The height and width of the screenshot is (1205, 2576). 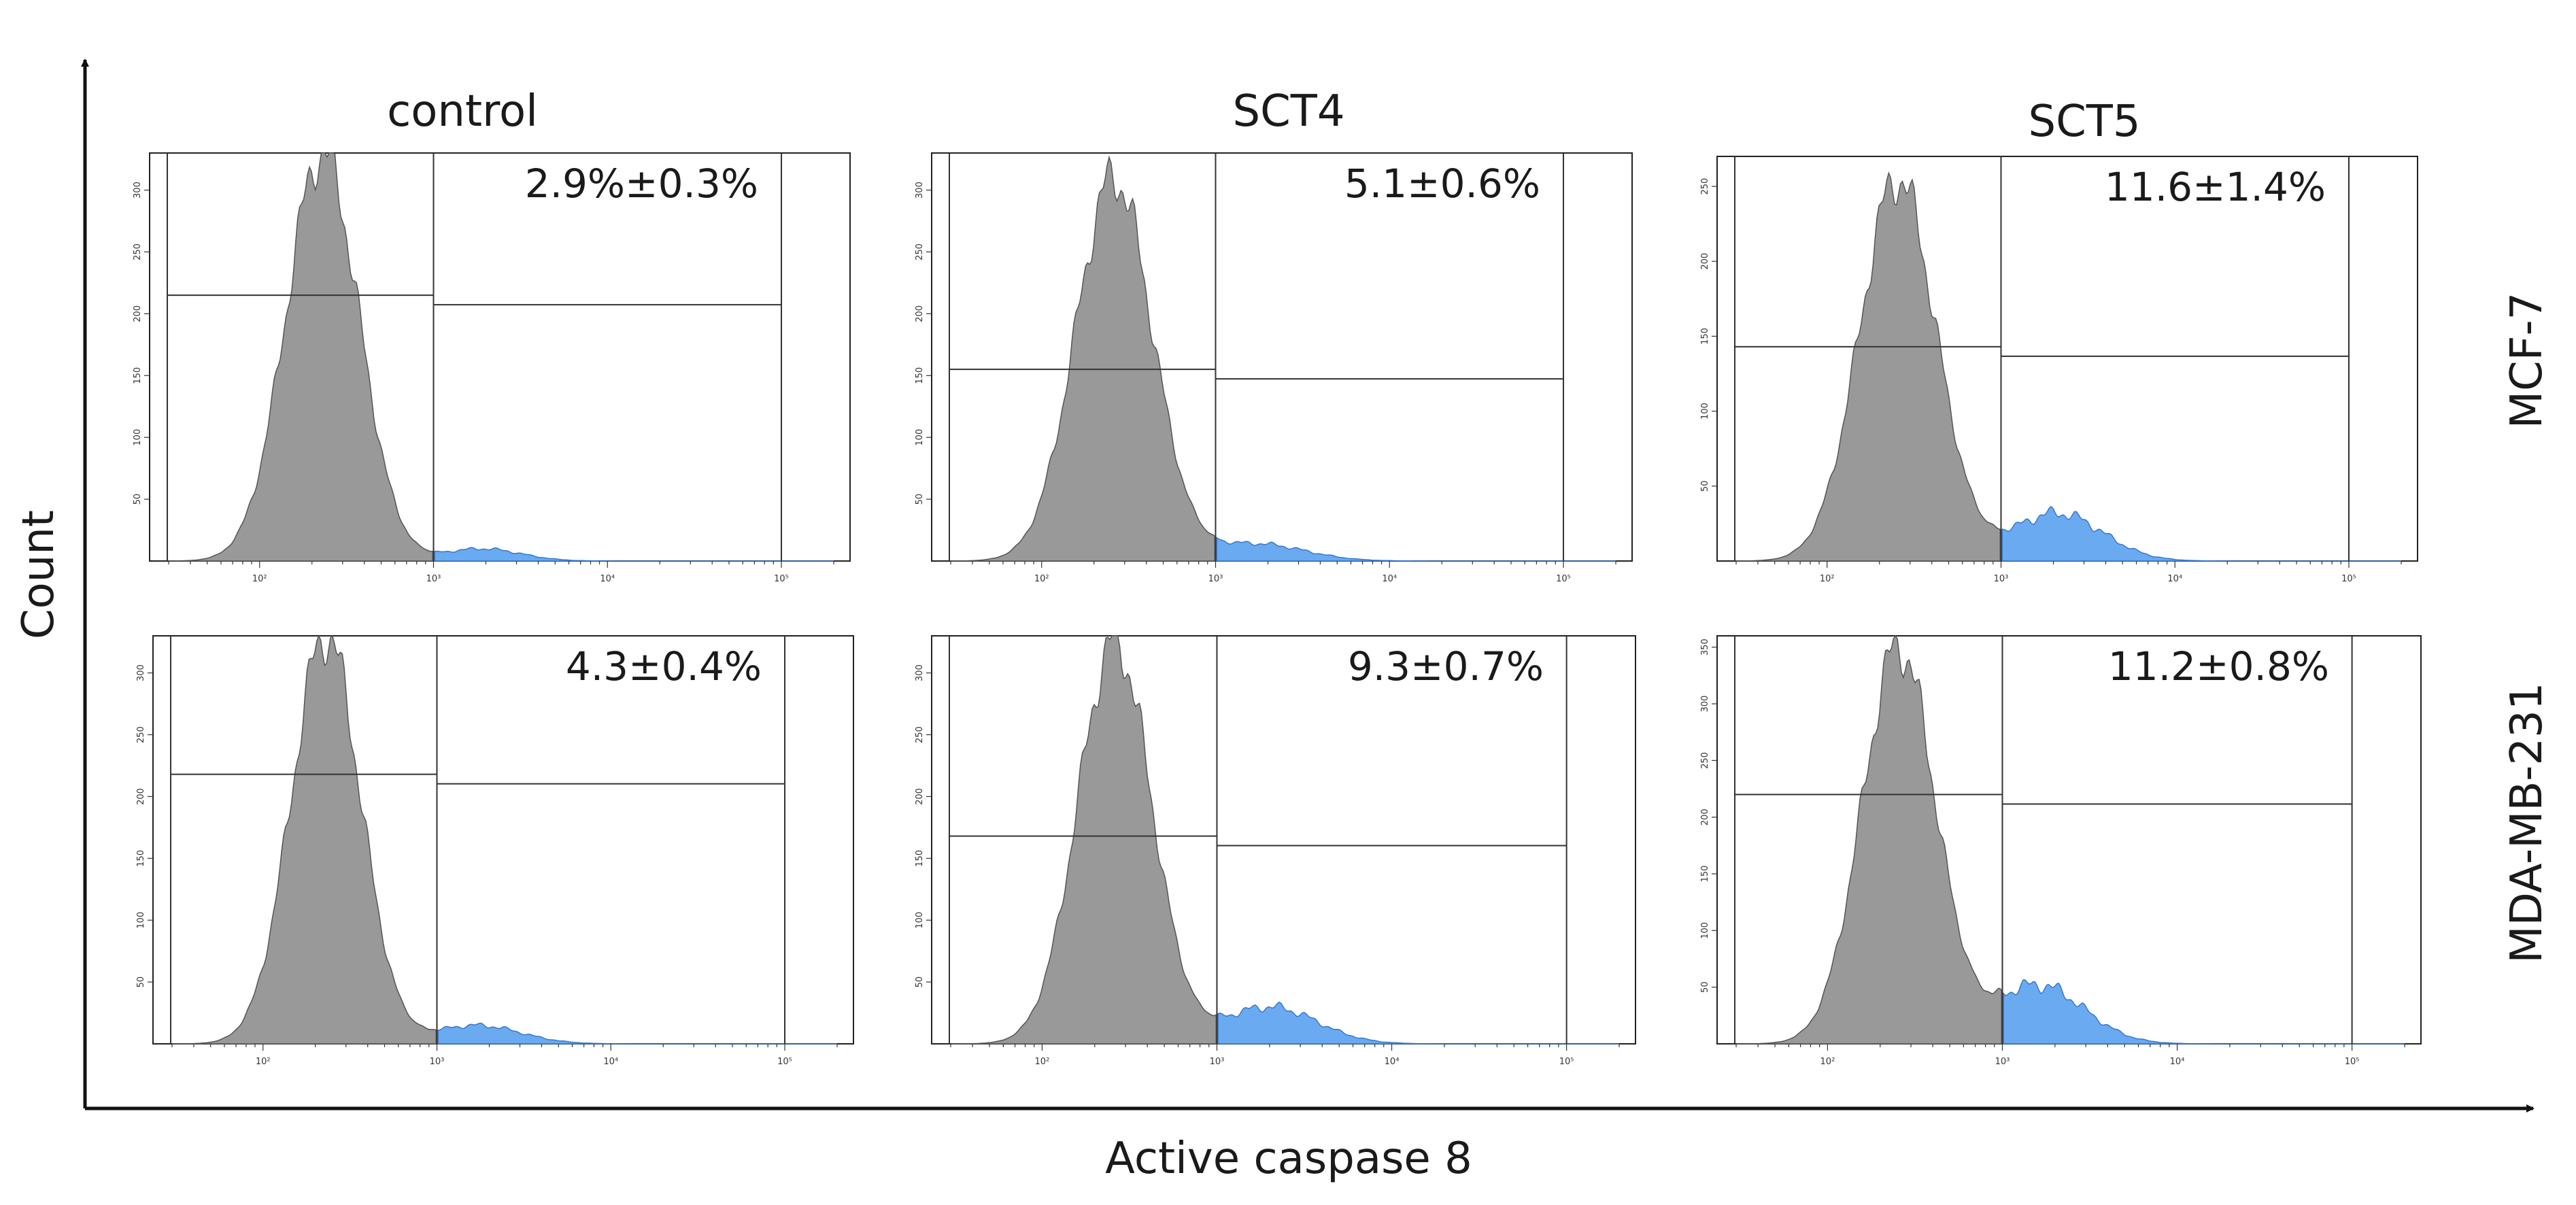 I want to click on y-axis-label: Count, so click(x=39, y=575).